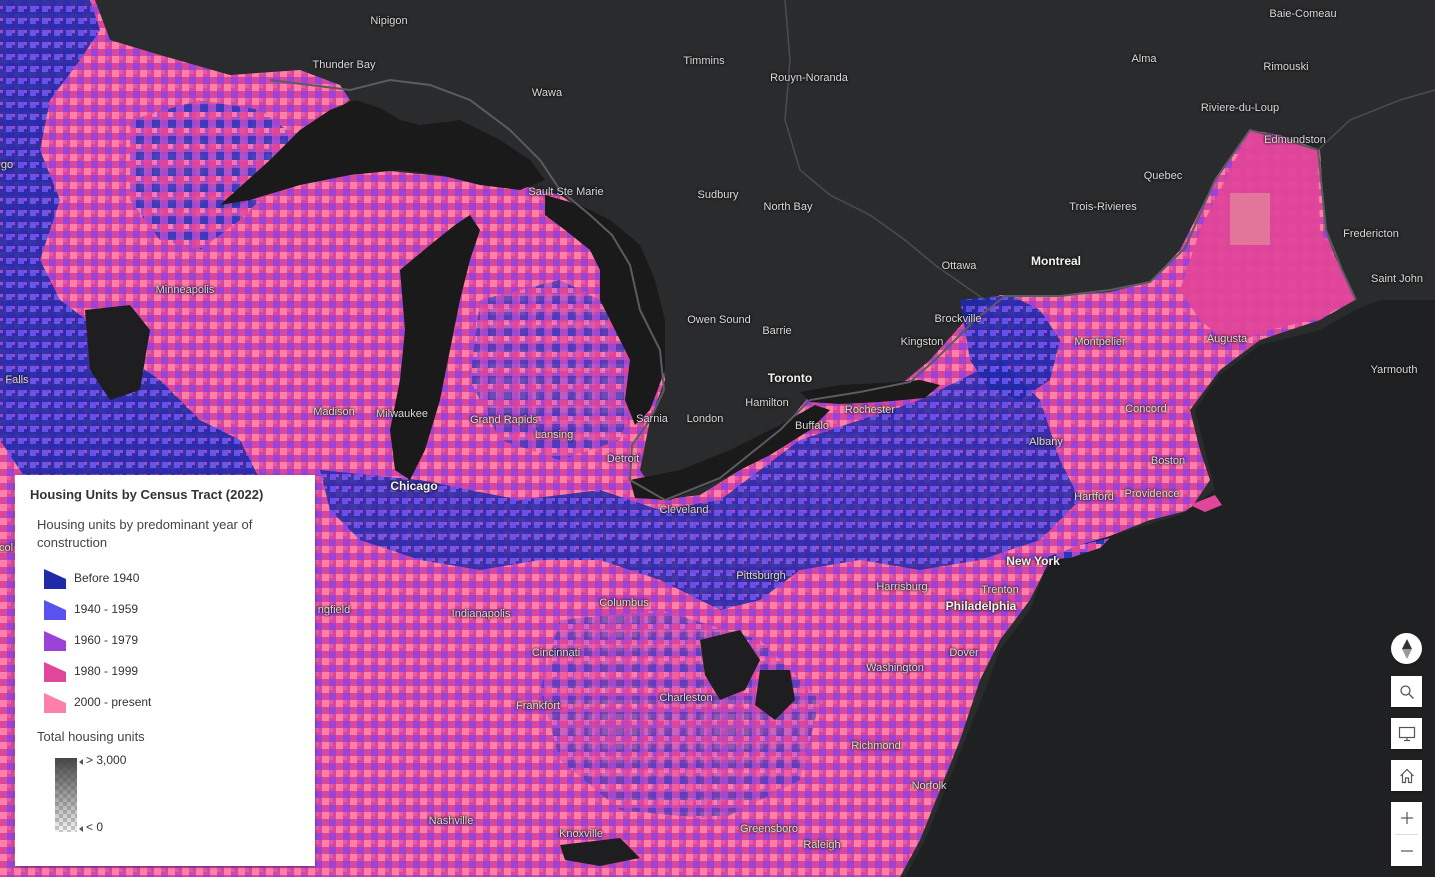 The height and width of the screenshot is (877, 1435). What do you see at coordinates (344, 65) in the screenshot?
I see `place-label: Thunder Bay` at bounding box center [344, 65].